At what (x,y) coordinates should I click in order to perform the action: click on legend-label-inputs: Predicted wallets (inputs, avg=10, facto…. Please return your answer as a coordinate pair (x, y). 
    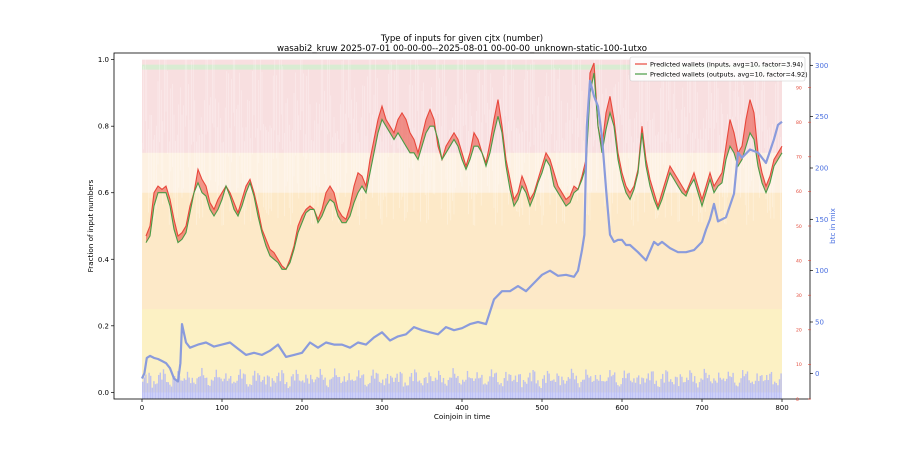
    Looking at the image, I should click on (726, 65).